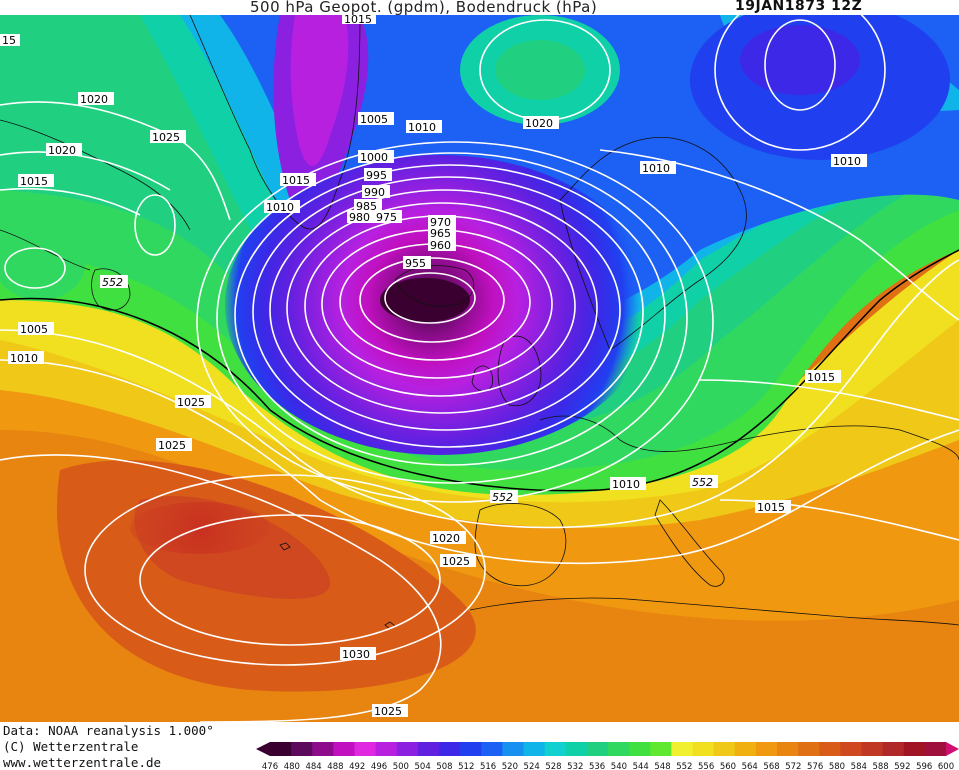 This screenshot has width=959, height=770. I want to click on svg-text: 975, so click(386, 217).